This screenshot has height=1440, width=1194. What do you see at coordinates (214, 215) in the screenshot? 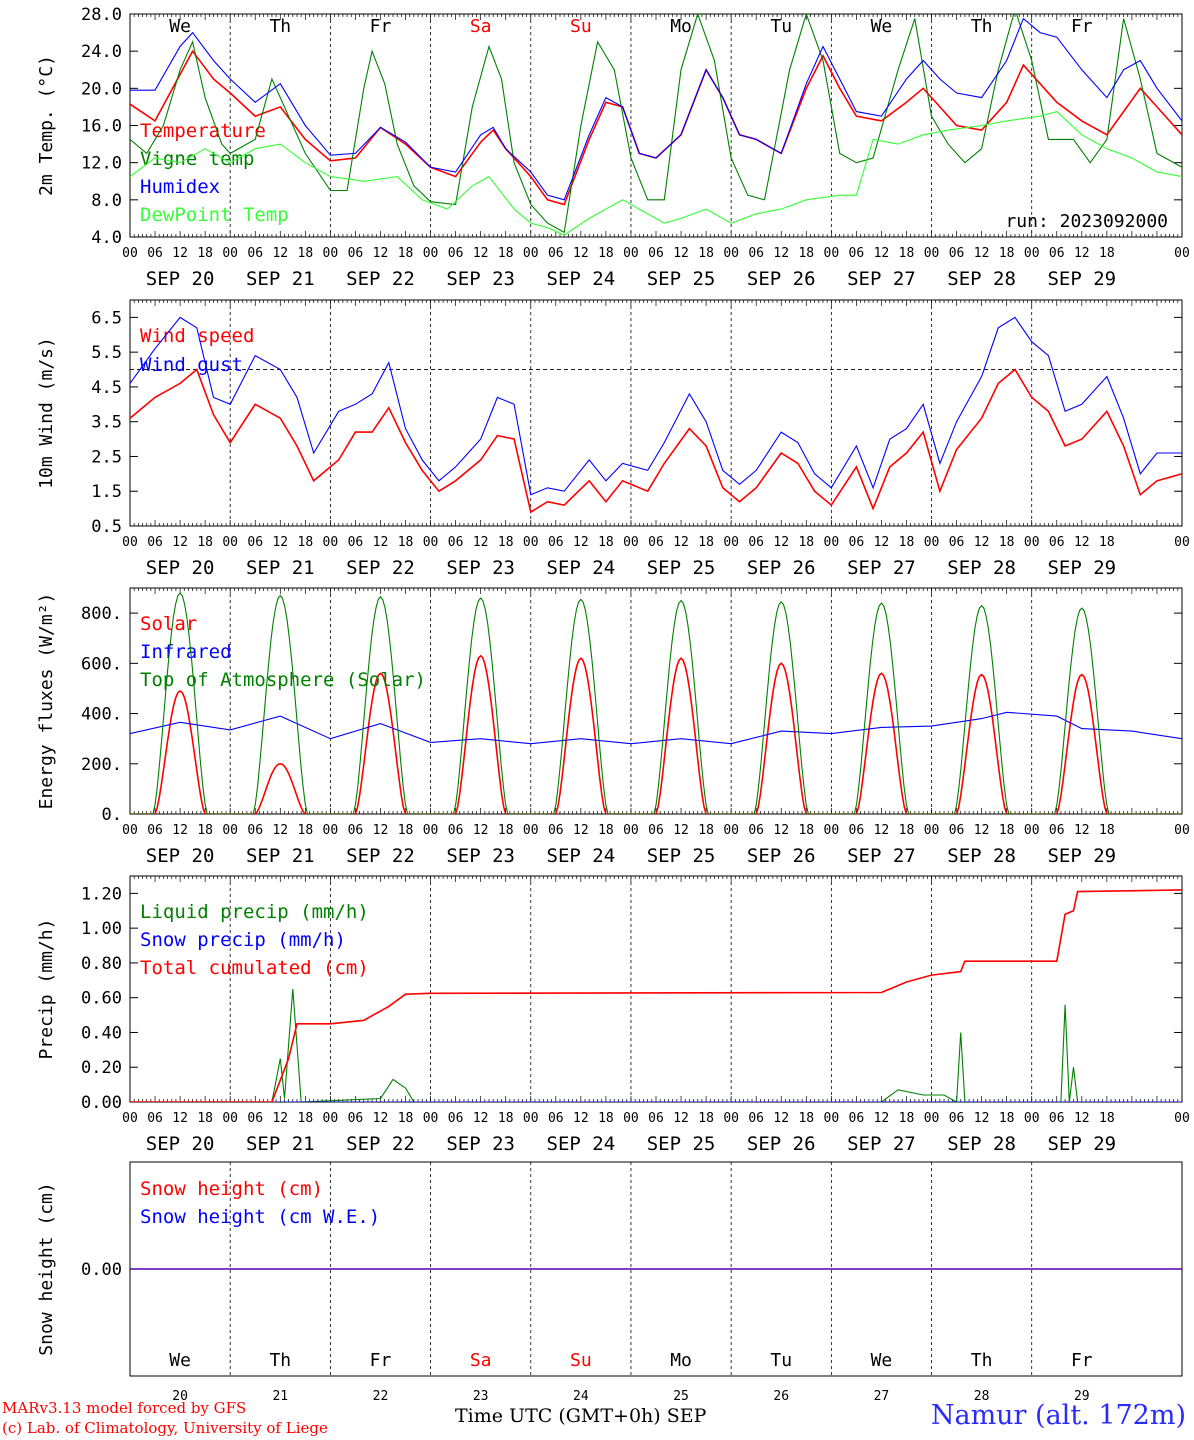
I see `legend-entry: DewPoint Temp` at bounding box center [214, 215].